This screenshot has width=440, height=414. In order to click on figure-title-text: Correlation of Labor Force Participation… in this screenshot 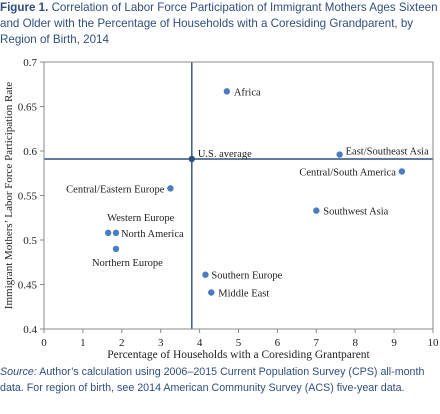, I will do `click(219, 23)`.